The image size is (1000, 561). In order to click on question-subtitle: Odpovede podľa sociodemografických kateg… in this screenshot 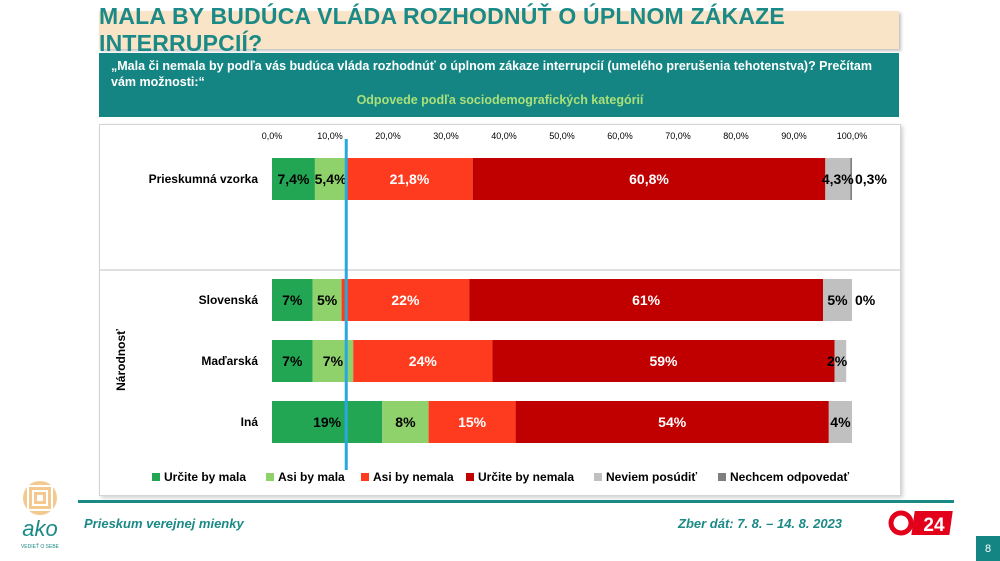, I will do `click(500, 100)`.